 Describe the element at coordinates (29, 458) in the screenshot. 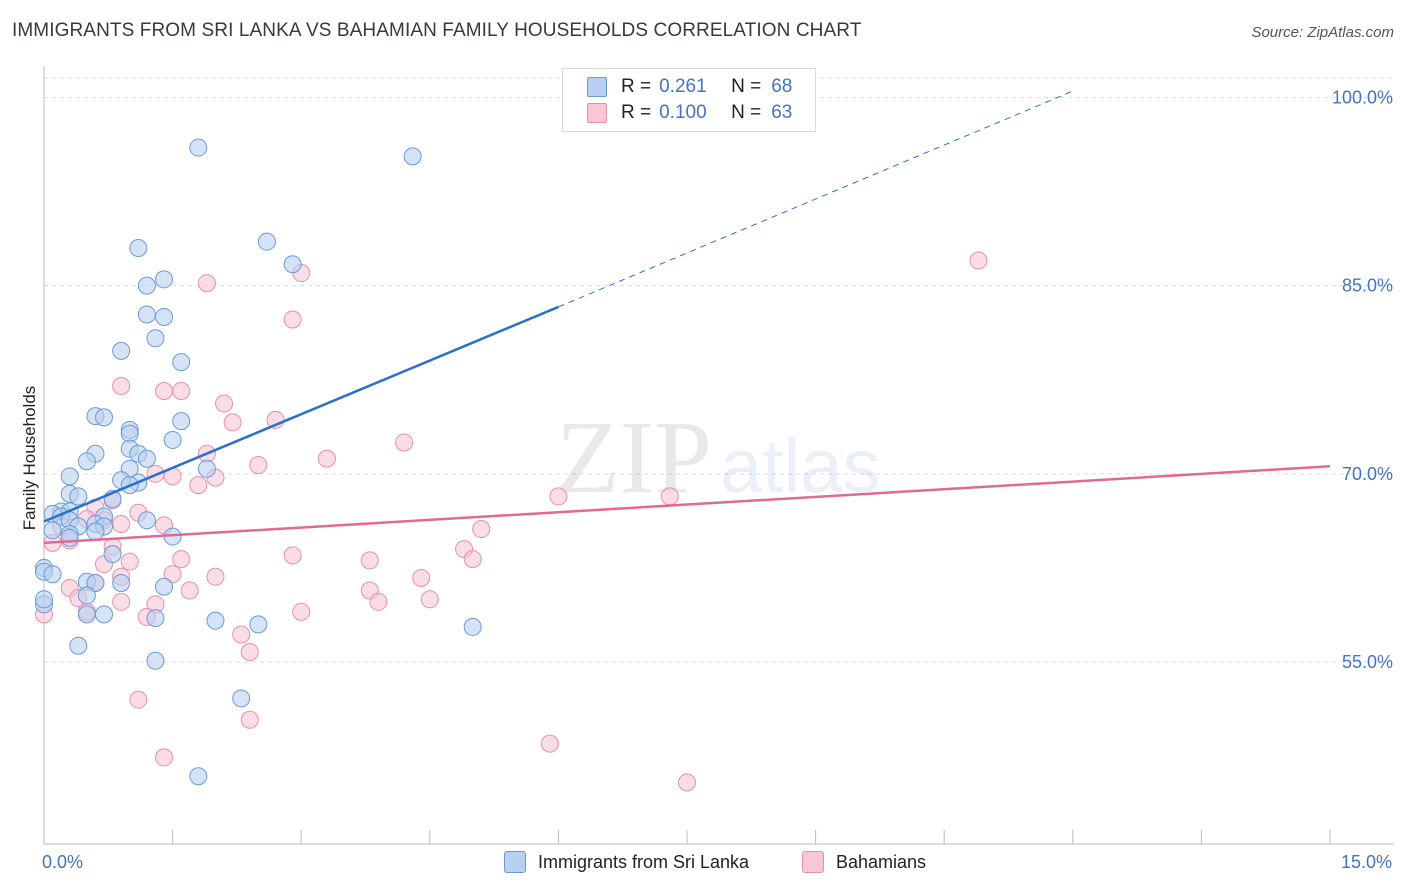

I see `y-axis-label: Family Households` at that location.